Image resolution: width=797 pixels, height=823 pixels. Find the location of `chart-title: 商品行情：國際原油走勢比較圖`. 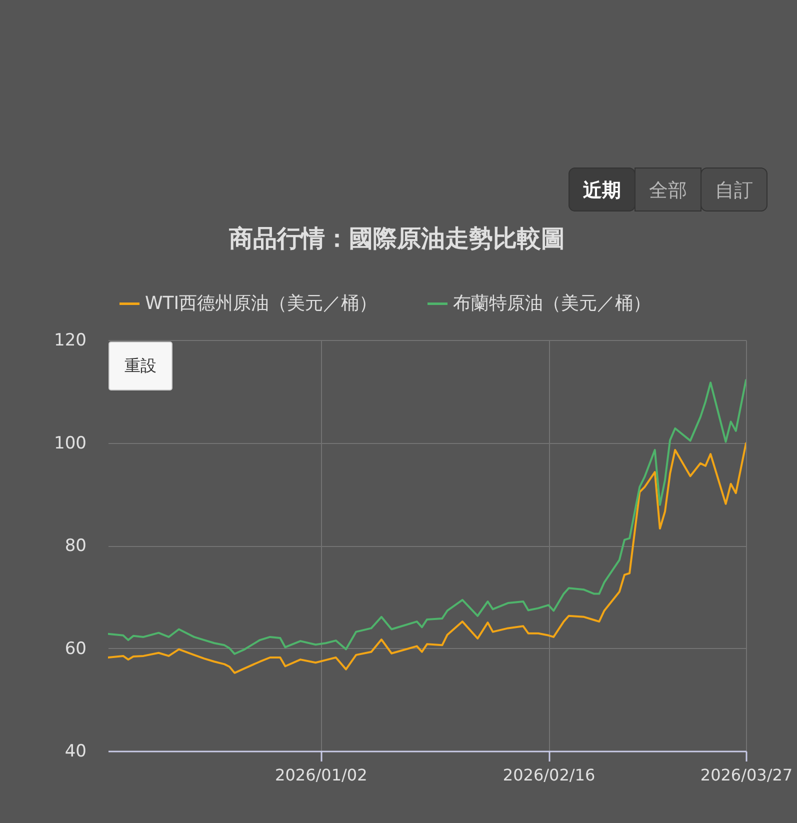

chart-title: 商品行情：國際原油走勢比較圖 is located at coordinates (396, 238).